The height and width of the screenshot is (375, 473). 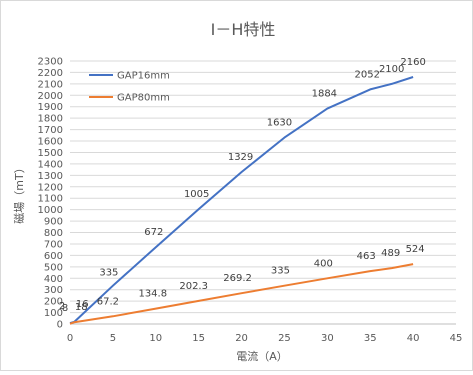 What do you see at coordinates (53, 233) in the screenshot?
I see `y-tick-label: 800` at bounding box center [53, 233].